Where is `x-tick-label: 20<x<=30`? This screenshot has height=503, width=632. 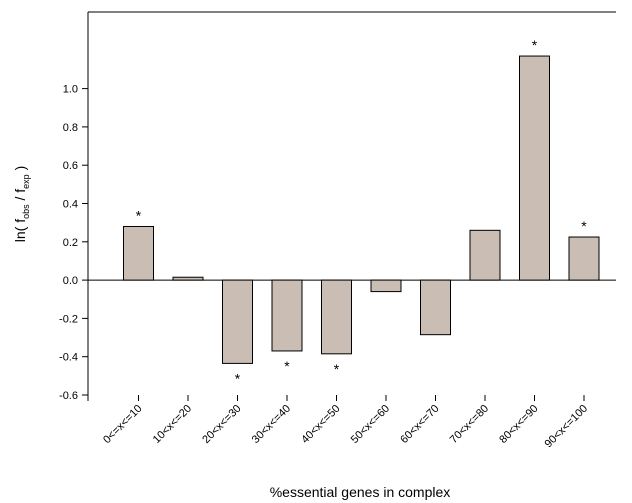
x-tick-label: 20<x<=30 is located at coordinates (221, 424).